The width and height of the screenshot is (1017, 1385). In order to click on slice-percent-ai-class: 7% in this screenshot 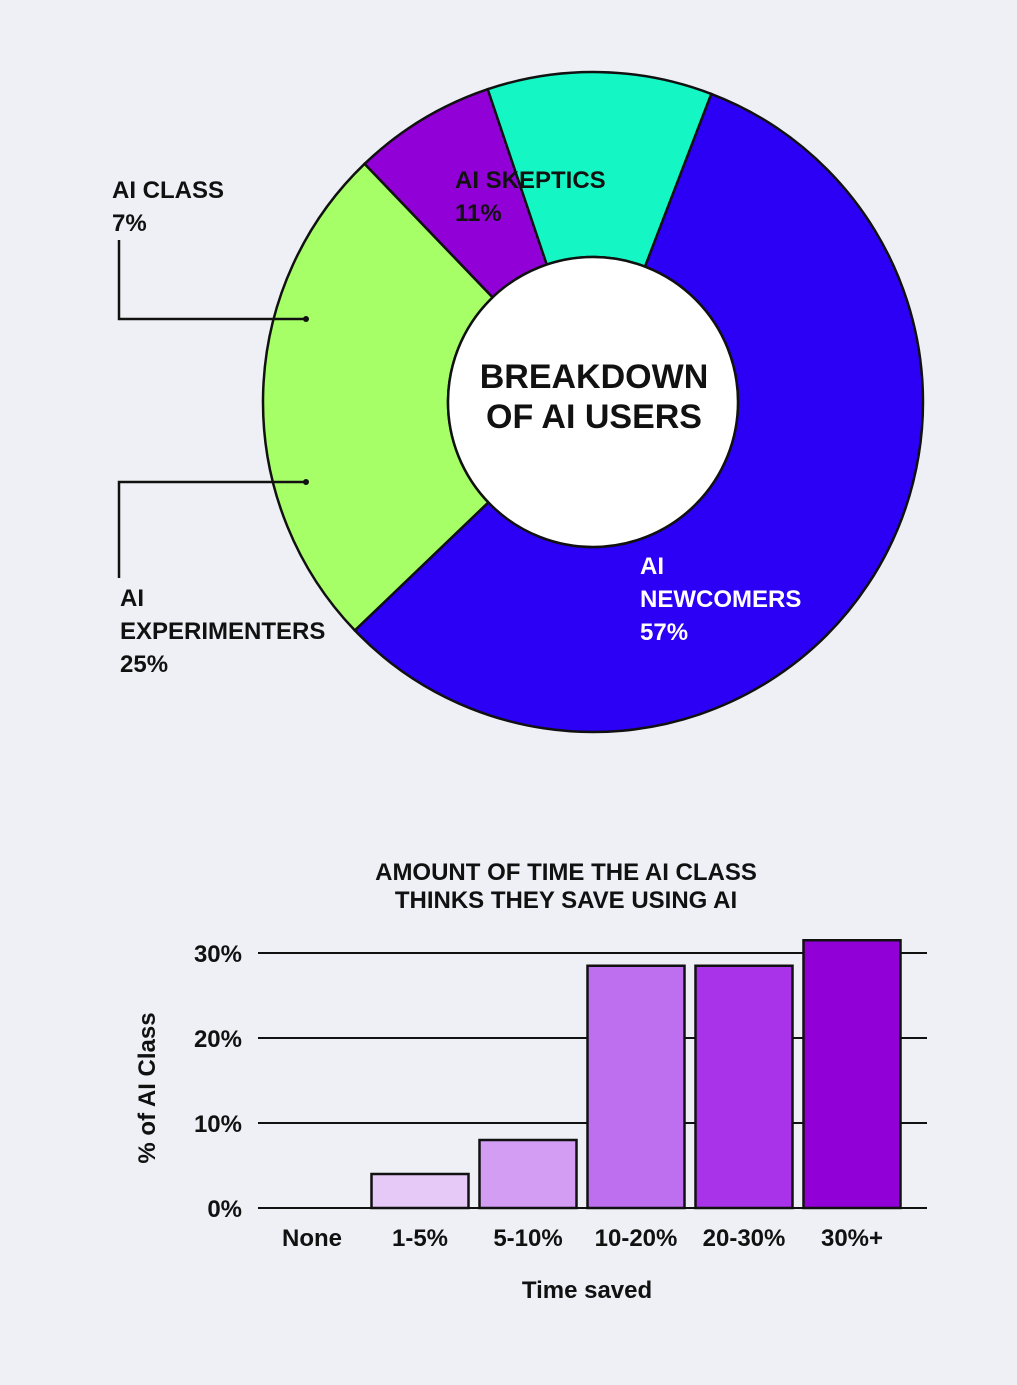, I will do `click(129, 223)`.